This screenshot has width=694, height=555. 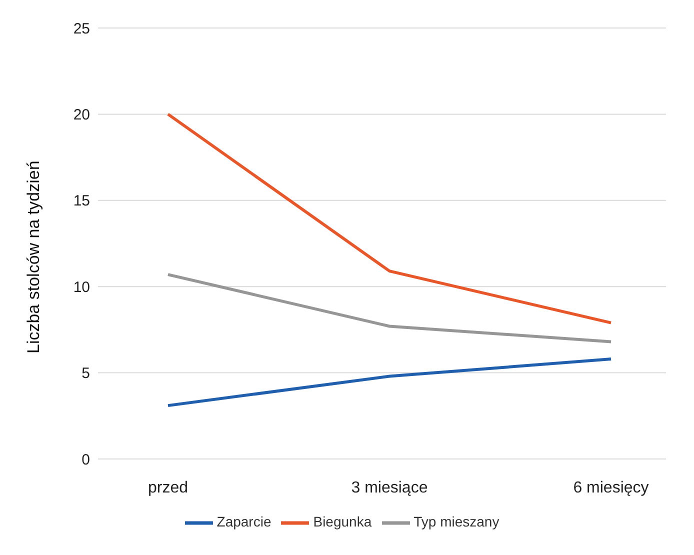 What do you see at coordinates (86, 373) in the screenshot?
I see `y-tick-label: 5` at bounding box center [86, 373].